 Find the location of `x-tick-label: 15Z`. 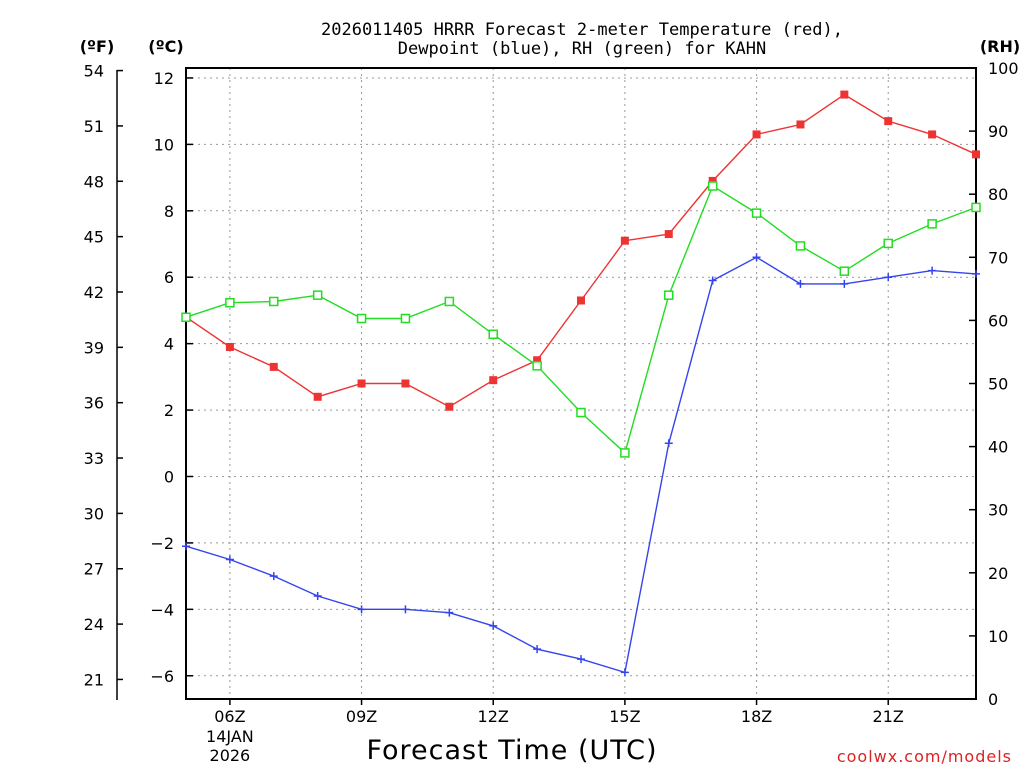

x-tick-label: 15Z is located at coordinates (624, 716).